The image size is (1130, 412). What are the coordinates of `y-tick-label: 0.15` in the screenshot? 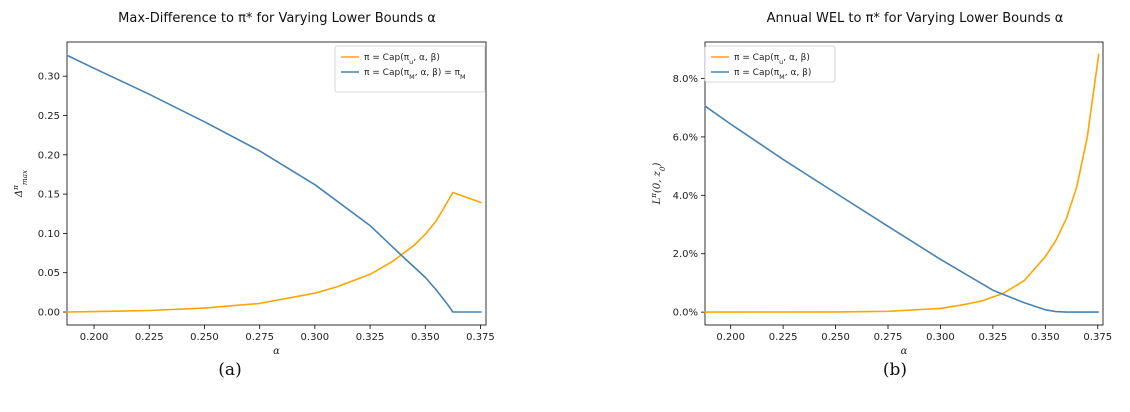 It's located at (49, 195).